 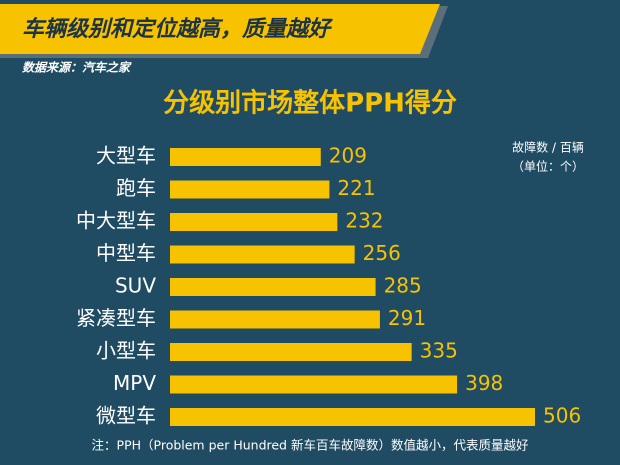 What do you see at coordinates (407, 318) in the screenshot?
I see `value-label: 291` at bounding box center [407, 318].